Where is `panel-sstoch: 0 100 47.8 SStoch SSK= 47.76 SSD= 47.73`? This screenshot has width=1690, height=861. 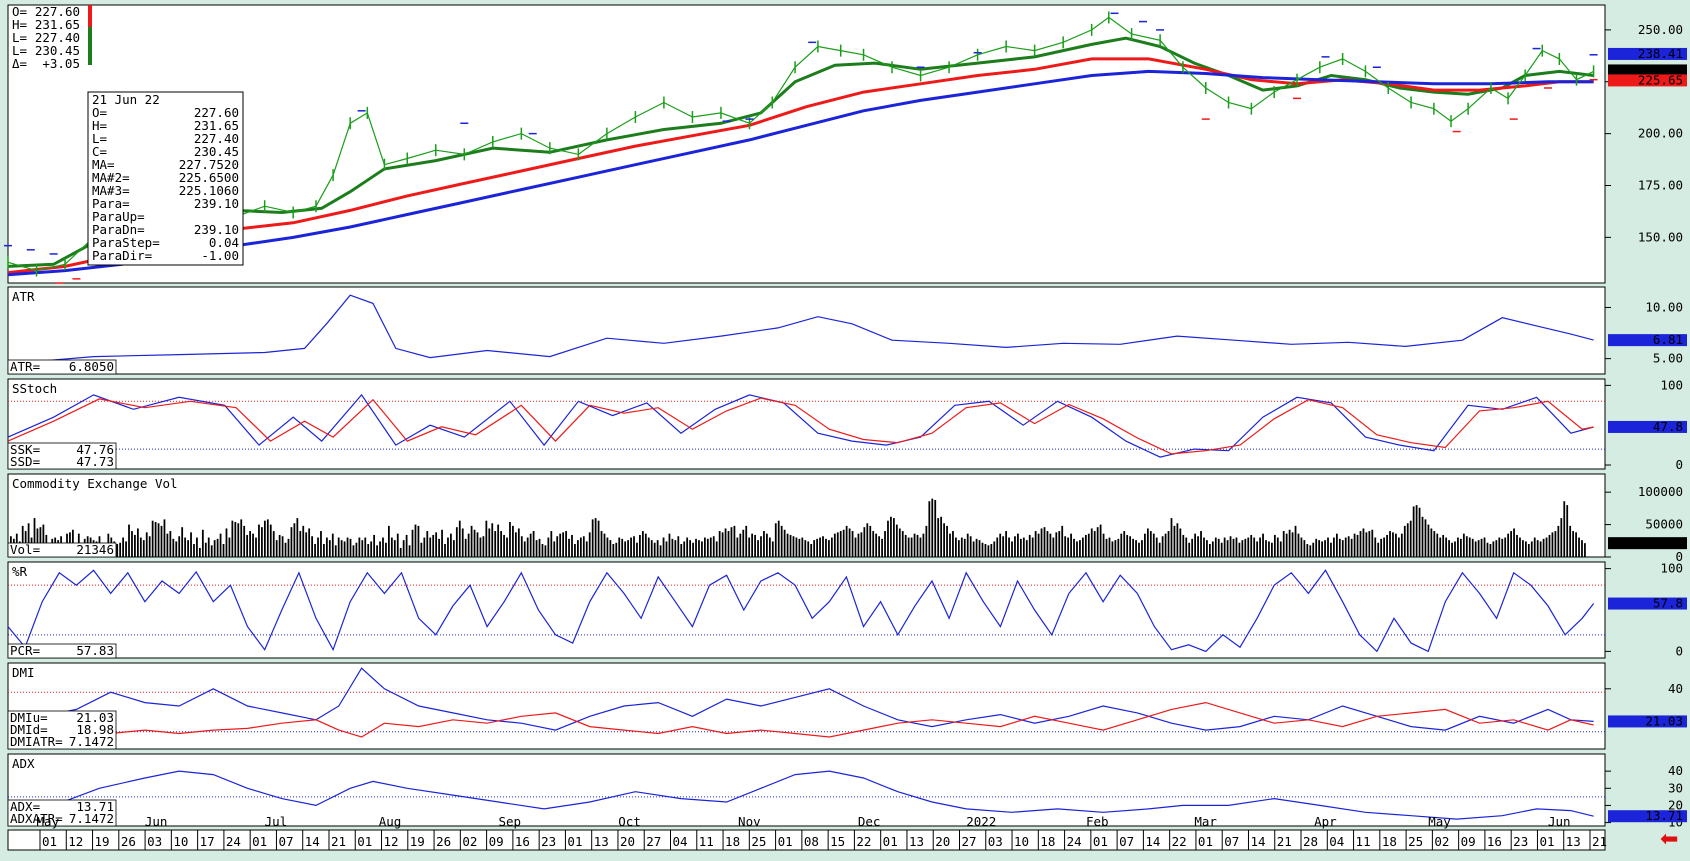 panel-sstoch: 0 100 47.8 SStoch SSK= 47.76 SSD= 47.73 is located at coordinates (847, 424).